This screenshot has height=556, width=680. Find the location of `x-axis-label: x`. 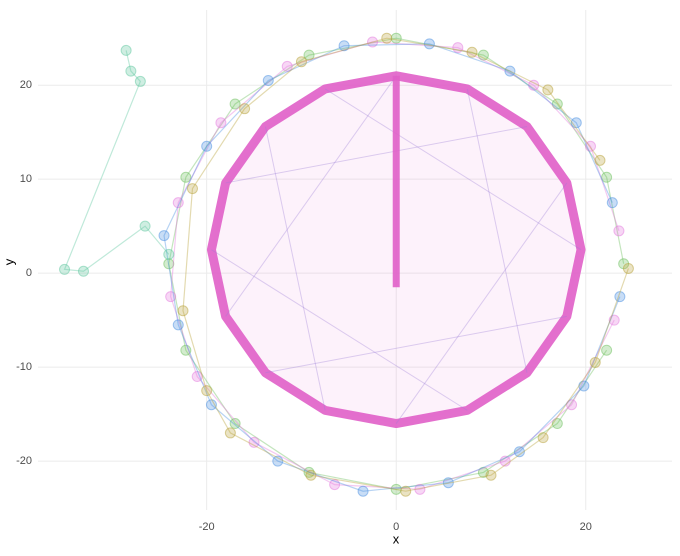

x-axis-label: x is located at coordinates (396, 538).